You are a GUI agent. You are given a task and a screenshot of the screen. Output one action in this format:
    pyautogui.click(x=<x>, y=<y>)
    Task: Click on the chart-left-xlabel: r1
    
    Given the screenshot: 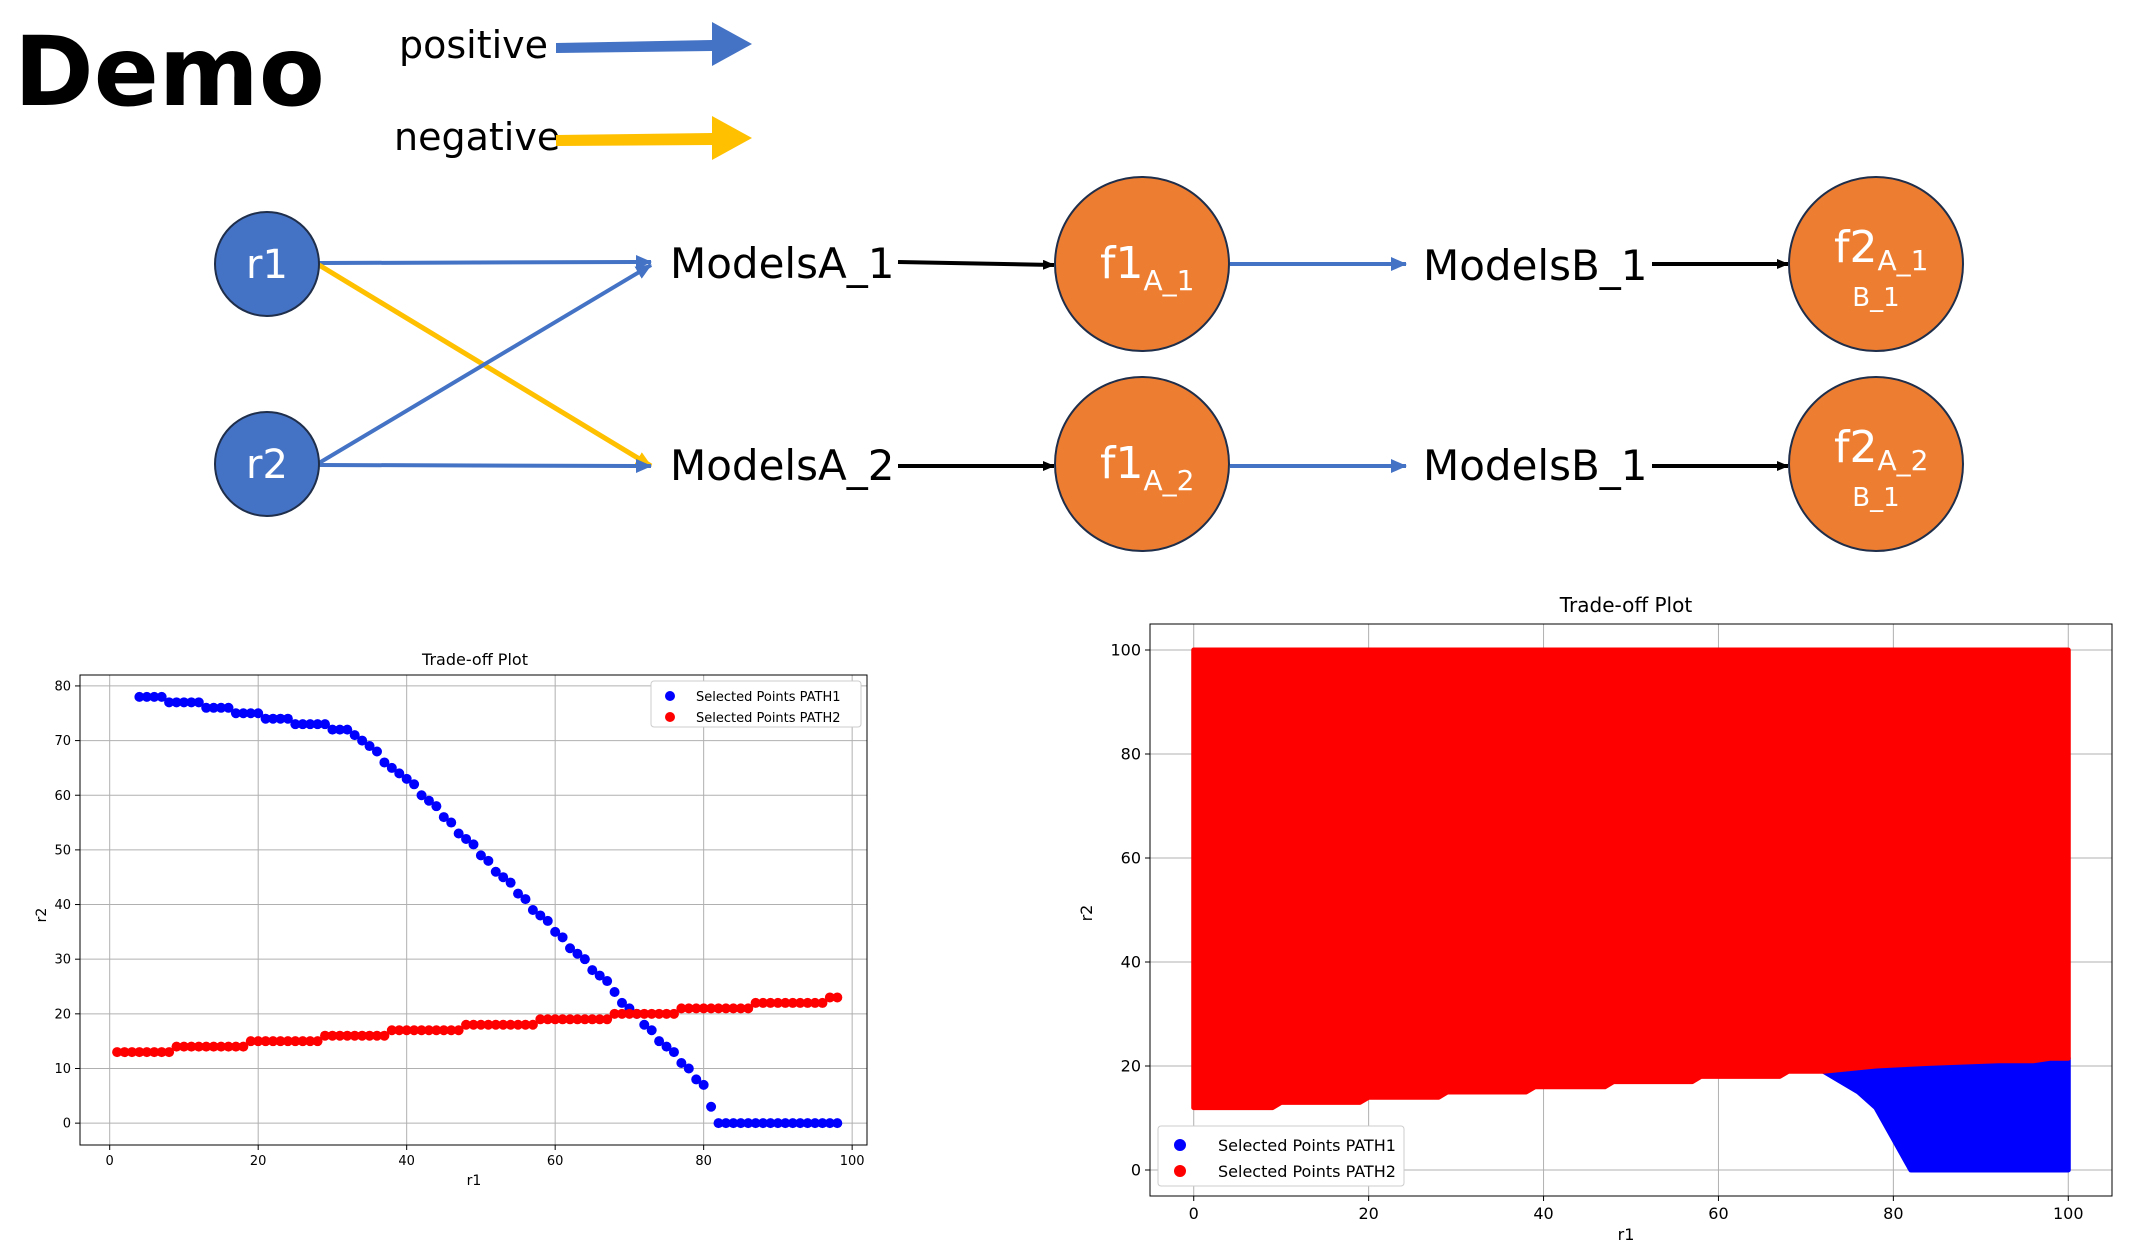 What is the action you would take?
    pyautogui.click(x=474, y=1181)
    